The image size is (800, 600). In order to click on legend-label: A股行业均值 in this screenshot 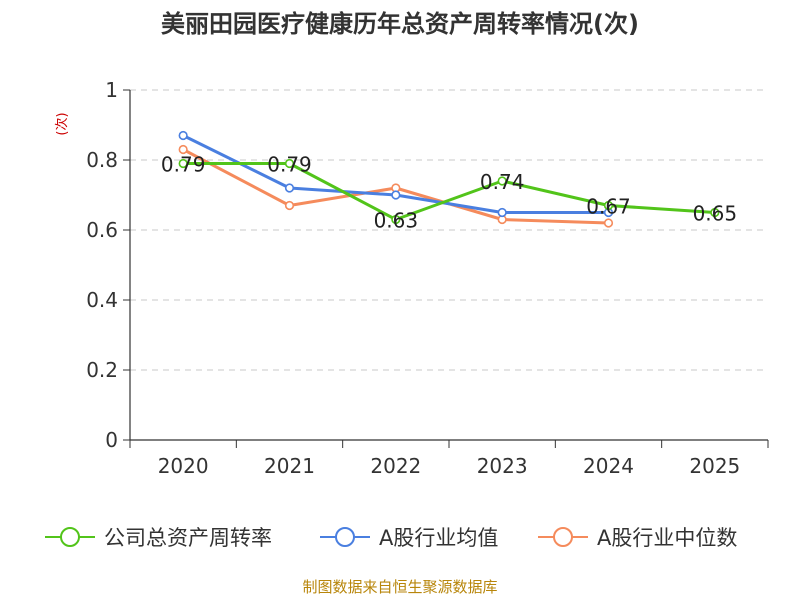, I will do `click(438, 538)`.